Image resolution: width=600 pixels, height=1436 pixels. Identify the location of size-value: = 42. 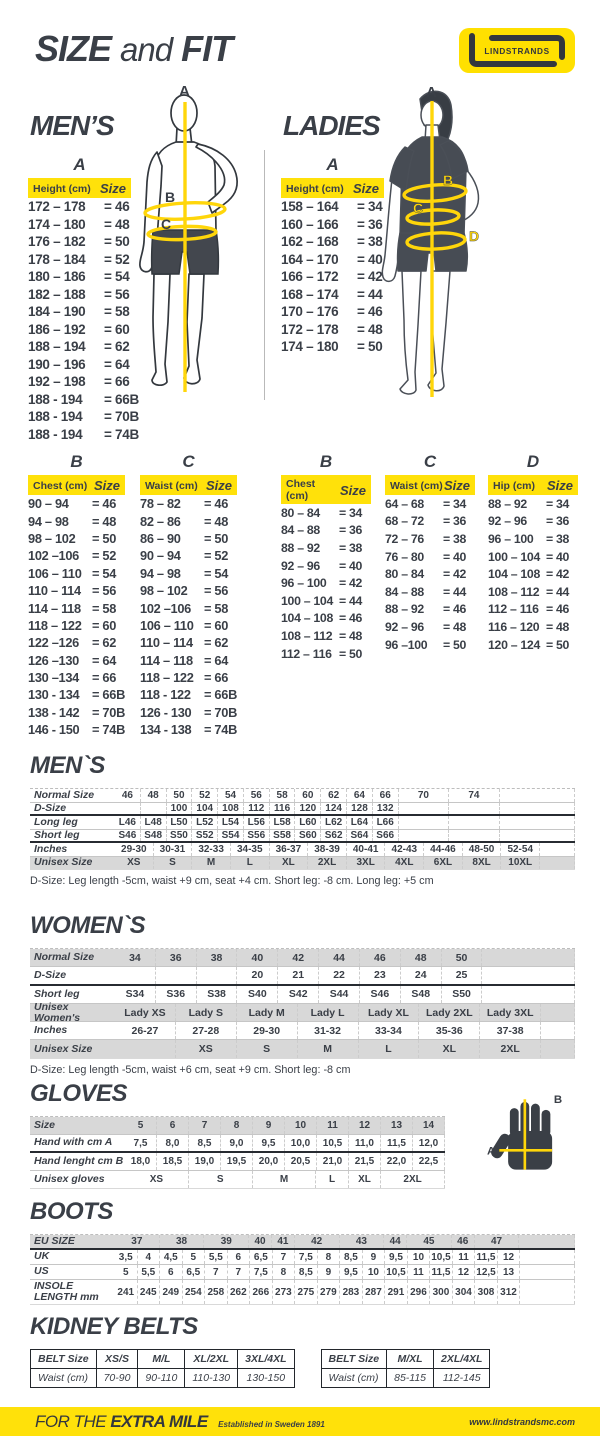
(370, 277).